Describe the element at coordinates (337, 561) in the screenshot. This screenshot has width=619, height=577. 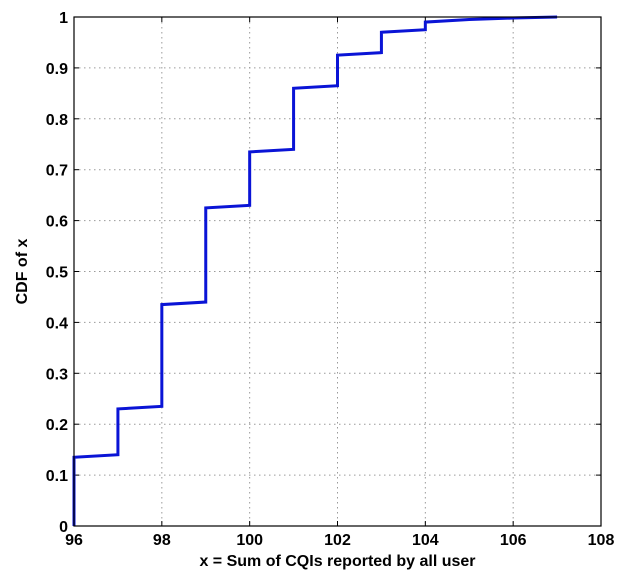
I see `x-axis-label: x = Sum of CQIs reported by all user` at that location.